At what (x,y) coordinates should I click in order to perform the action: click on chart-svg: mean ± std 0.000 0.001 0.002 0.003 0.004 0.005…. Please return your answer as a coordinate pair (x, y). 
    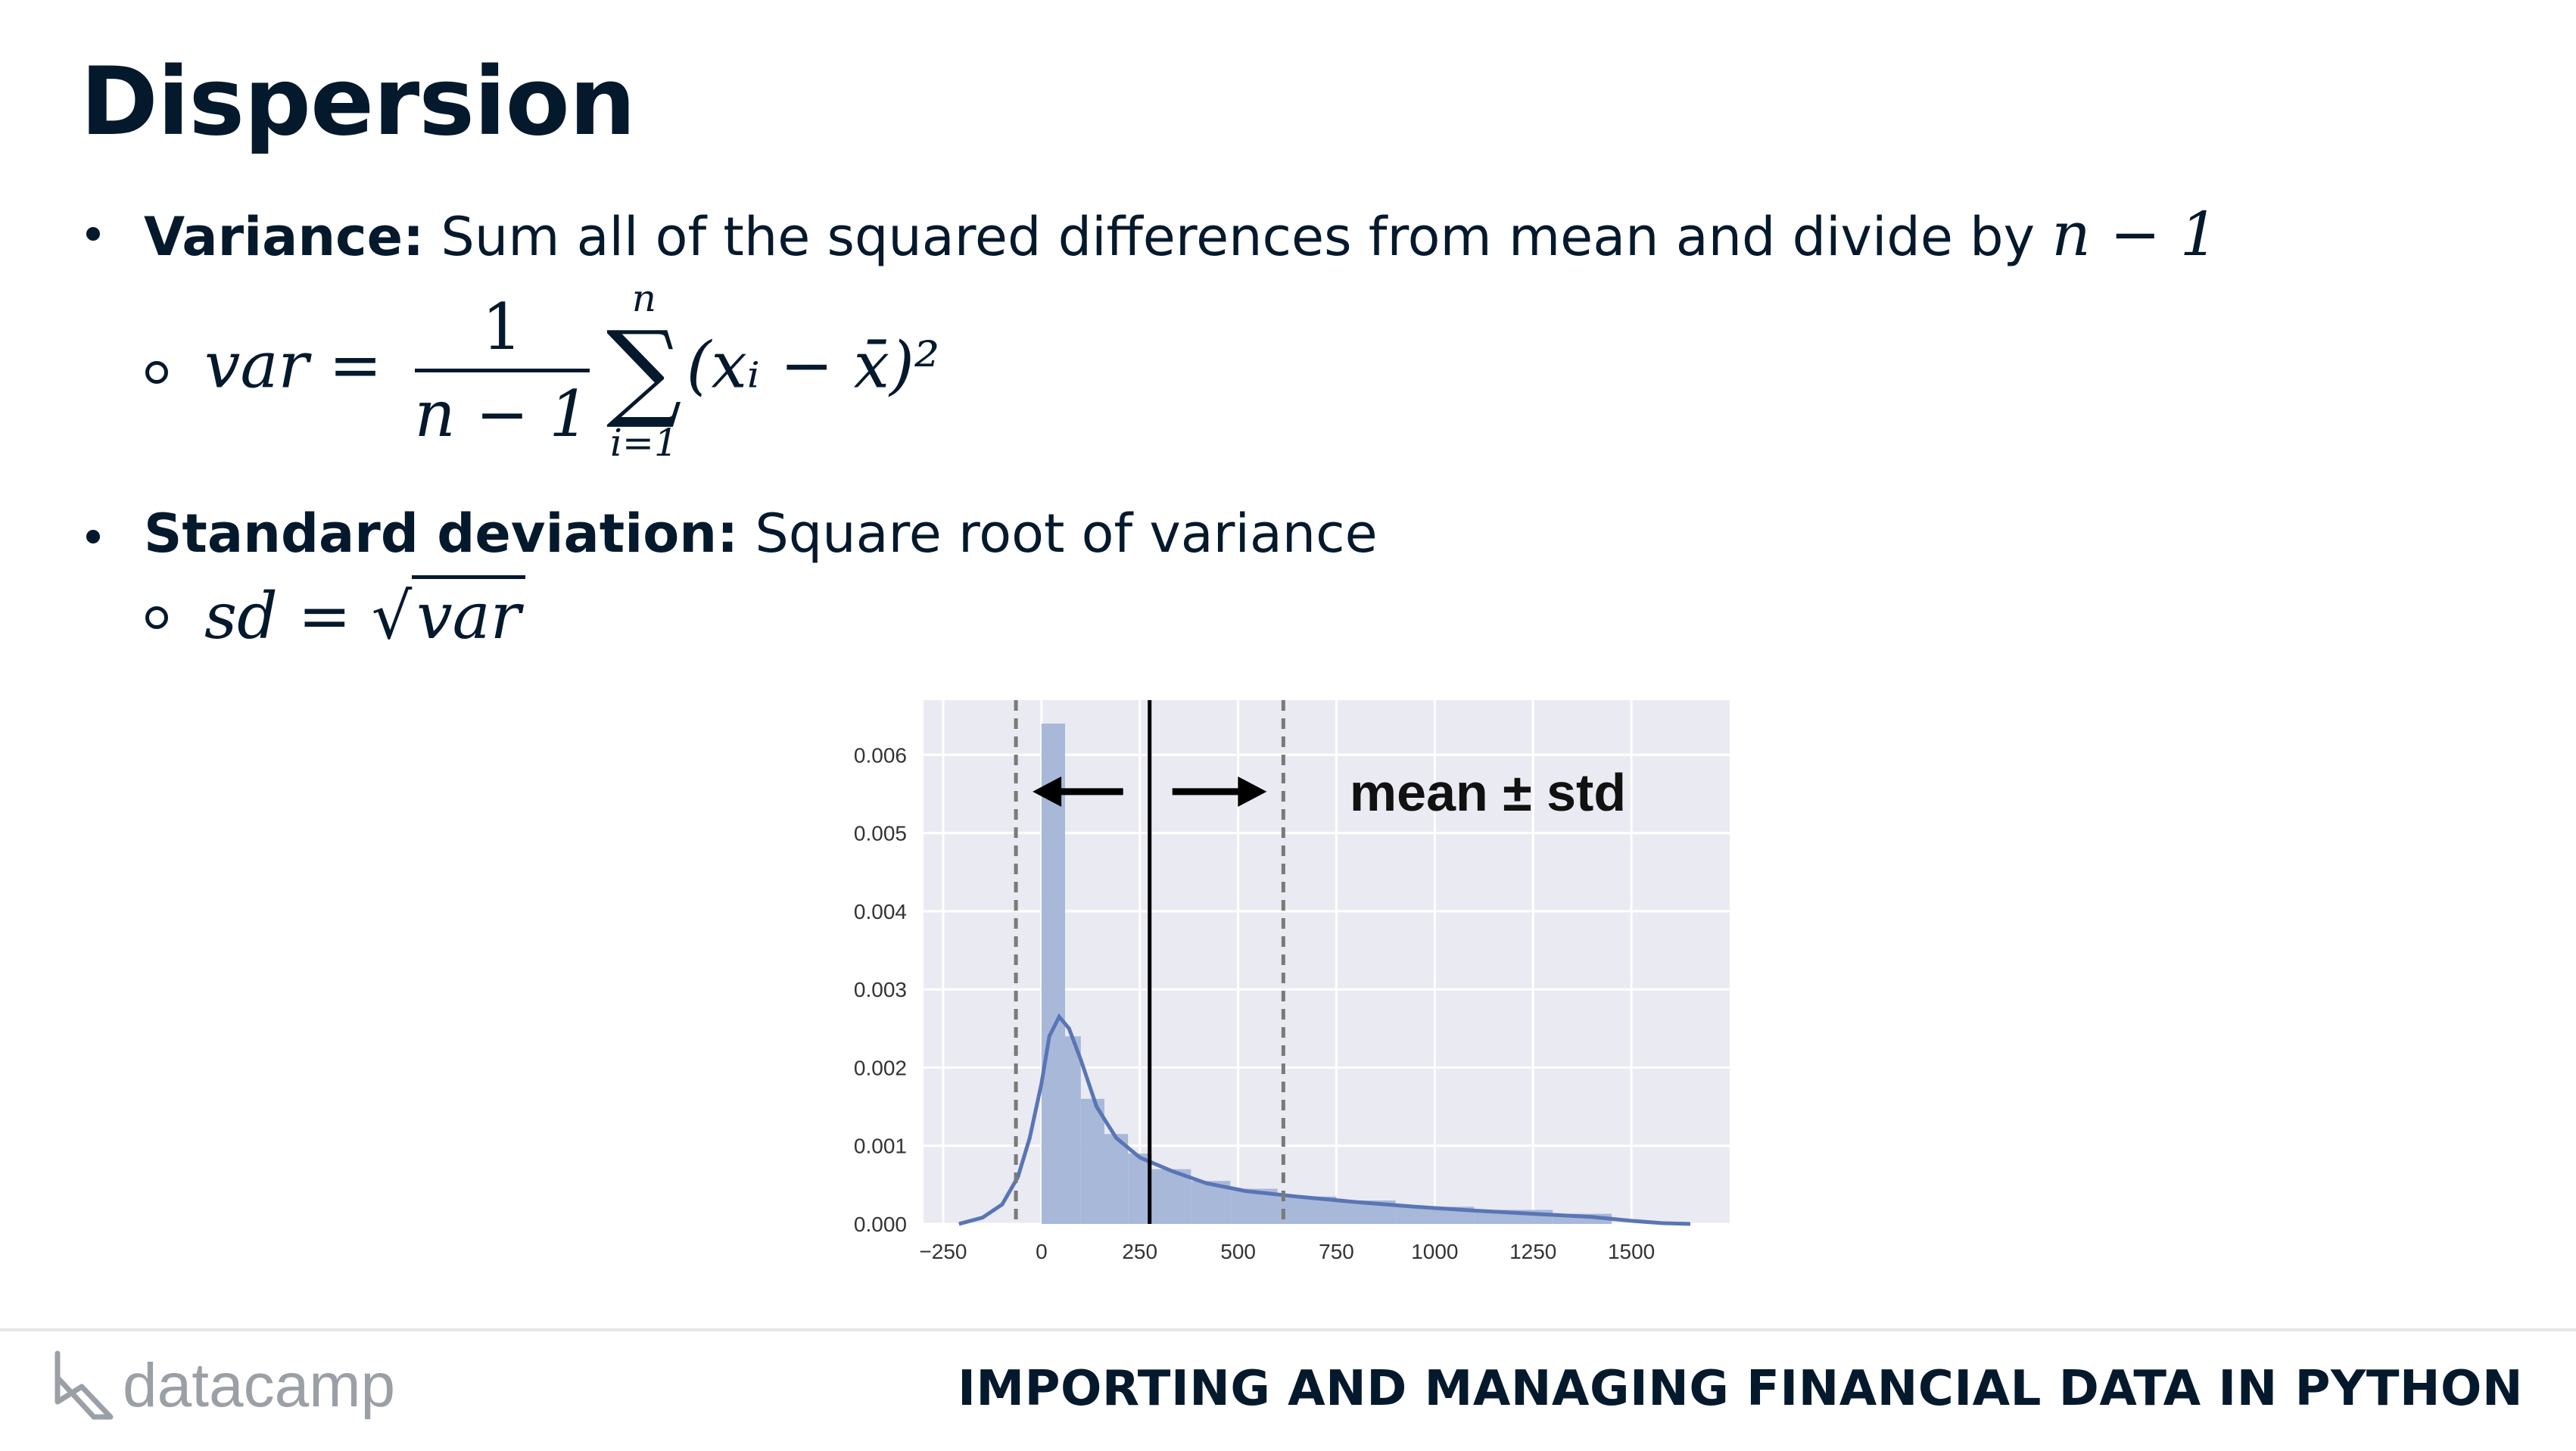
    Looking at the image, I should click on (1292, 982).